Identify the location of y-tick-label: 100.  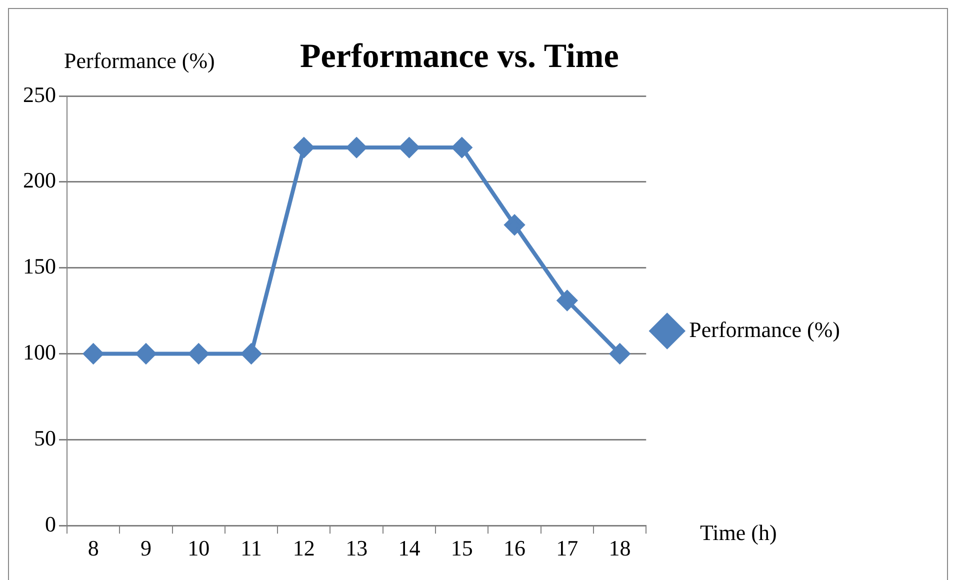
(39, 352).